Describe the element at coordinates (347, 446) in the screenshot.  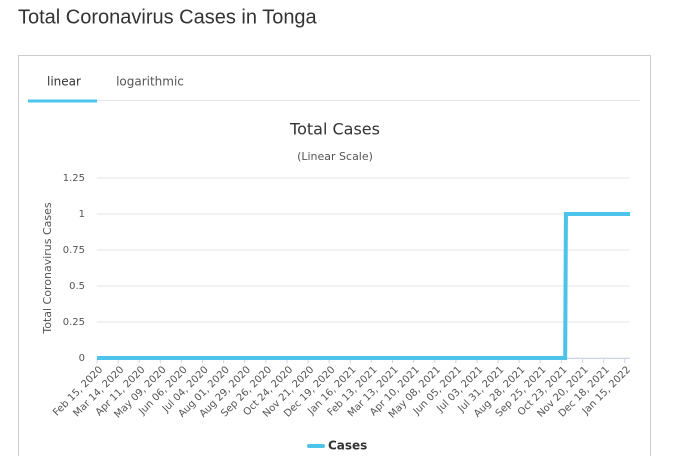
I see `legend-label: Cases` at that location.